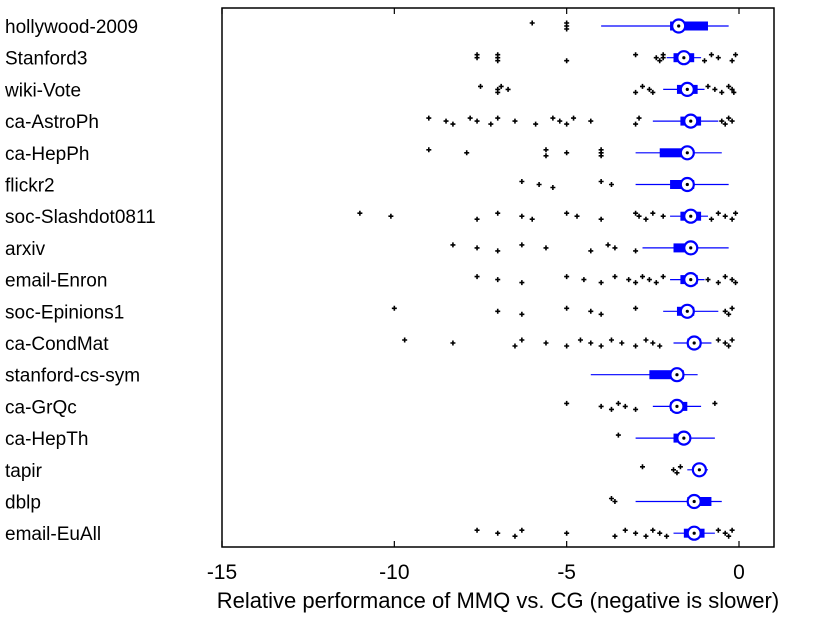 The image size is (830, 619). What do you see at coordinates (47, 154) in the screenshot?
I see `category-label: ca-HepPh` at bounding box center [47, 154].